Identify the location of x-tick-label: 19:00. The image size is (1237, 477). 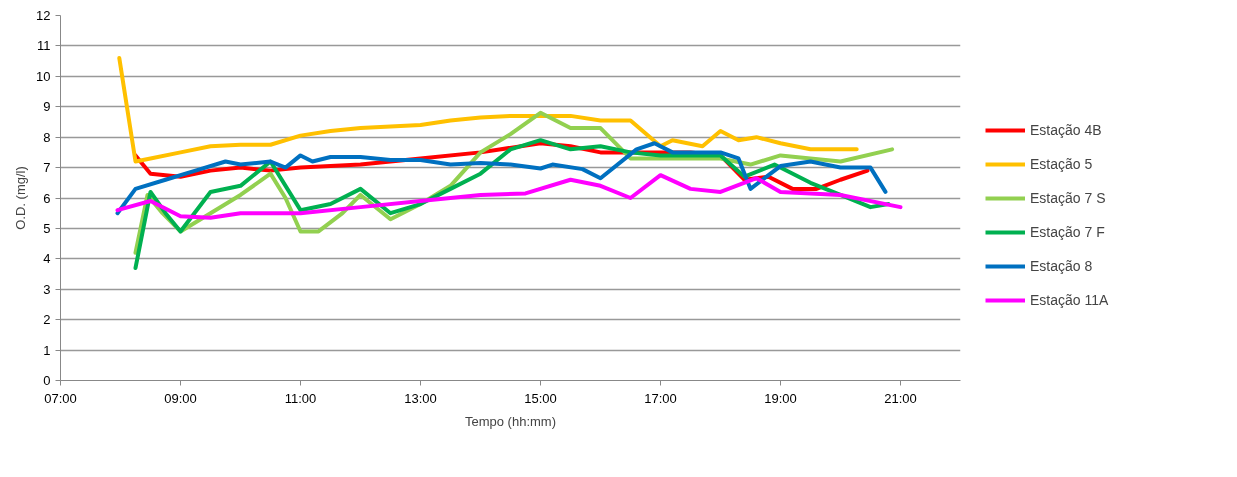
(780, 398).